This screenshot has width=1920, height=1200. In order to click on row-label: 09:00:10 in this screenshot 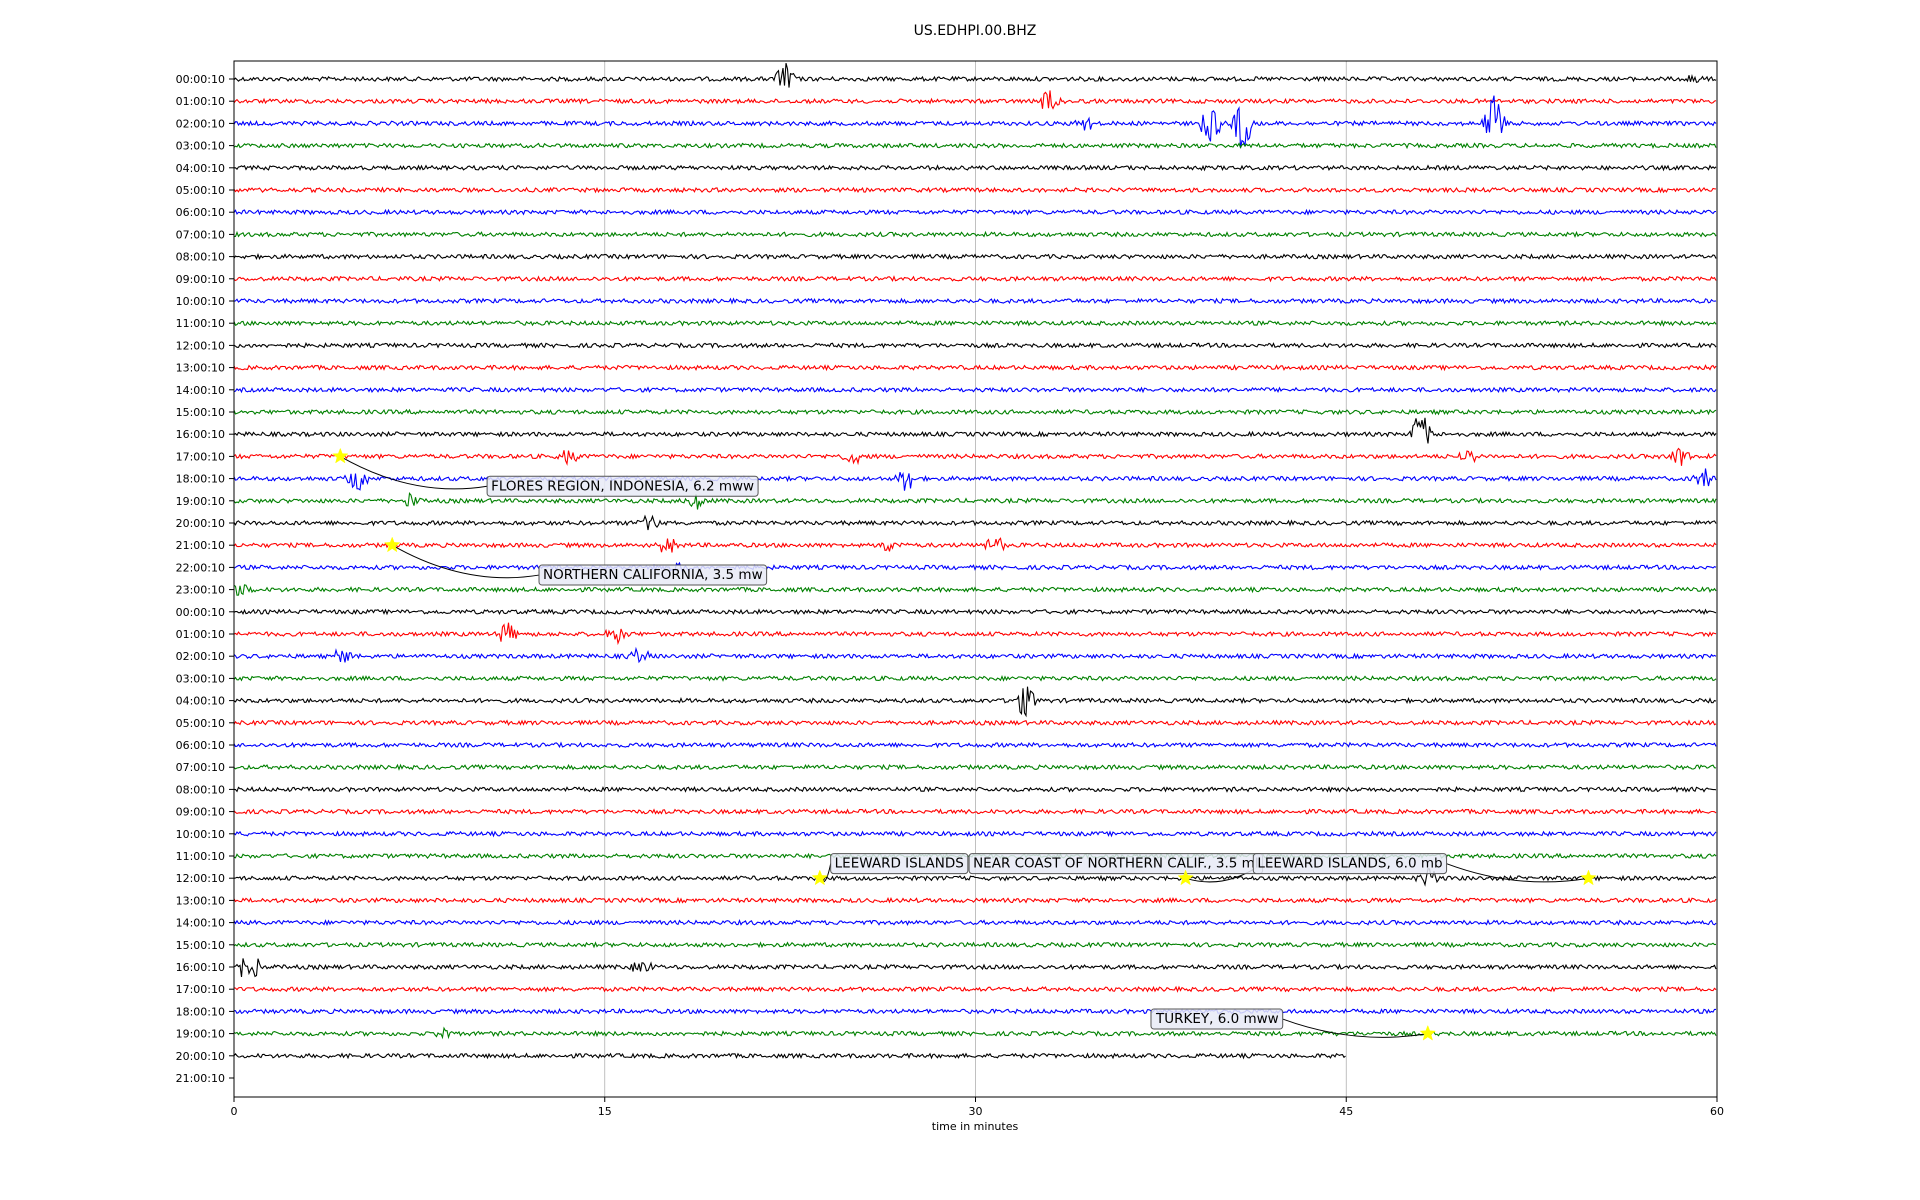, I will do `click(200, 279)`.